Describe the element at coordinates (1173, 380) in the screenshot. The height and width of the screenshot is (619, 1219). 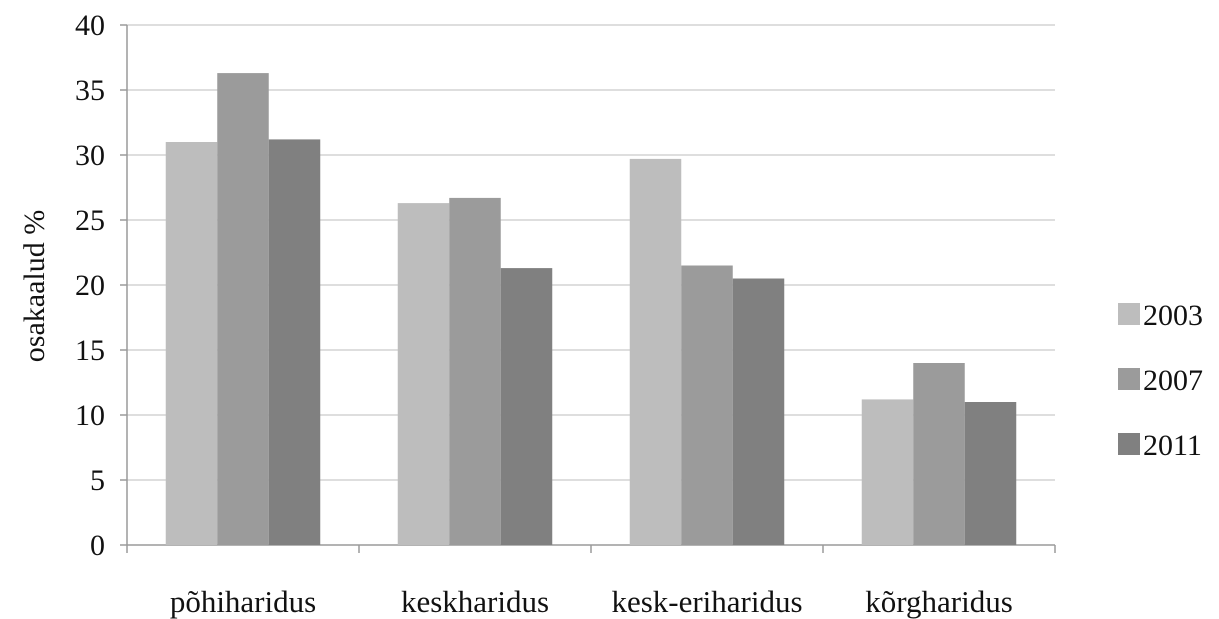
I see `legend-label-2007: 2007` at that location.